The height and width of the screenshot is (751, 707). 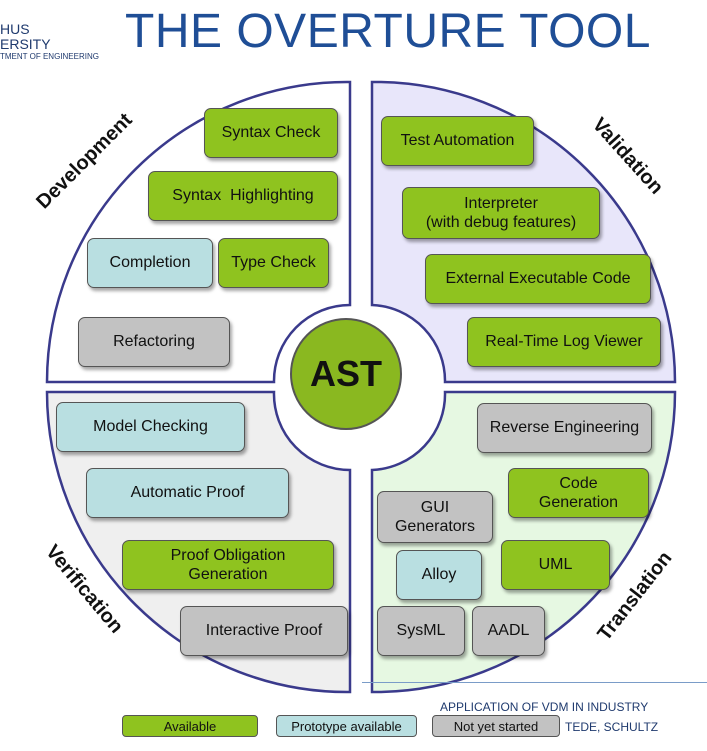 I want to click on box-interpreter-line2: (with debug features), so click(x=501, y=222).